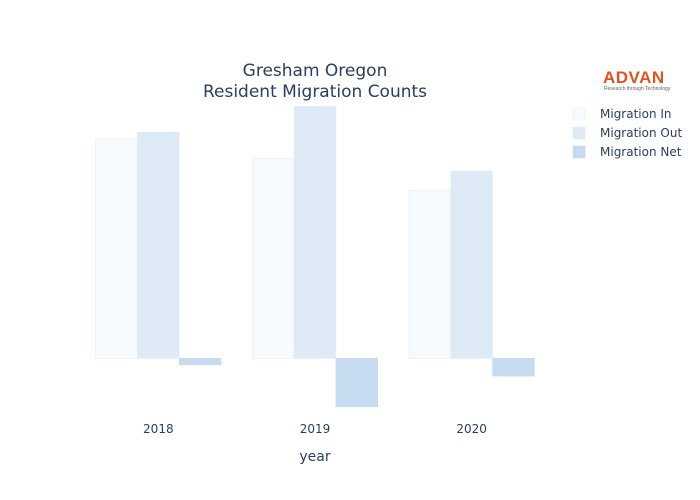 The height and width of the screenshot is (500, 700). I want to click on x-axis-title: year, so click(314, 457).